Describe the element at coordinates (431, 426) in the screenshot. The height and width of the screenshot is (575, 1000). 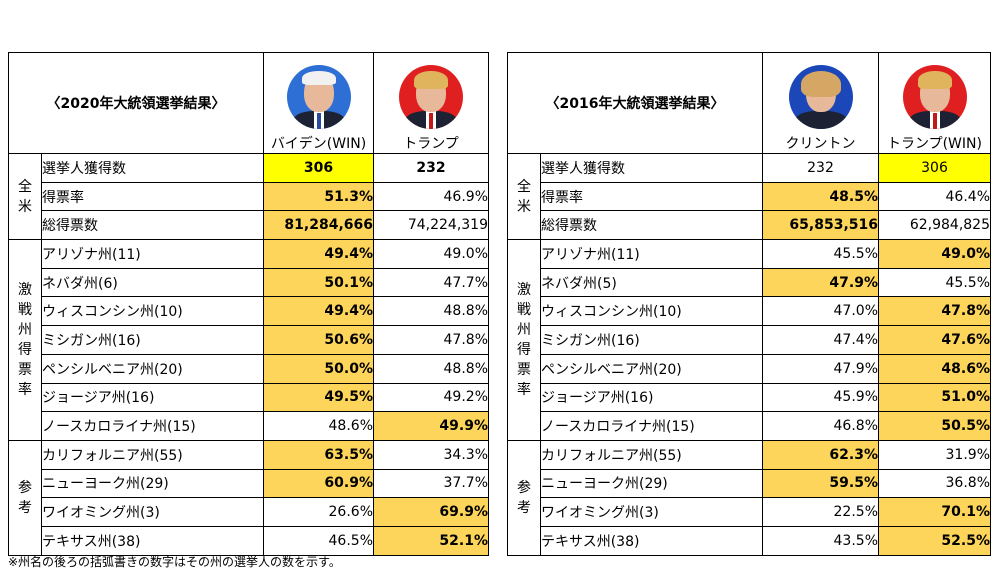
I see `value-cell: 49.9%` at that location.